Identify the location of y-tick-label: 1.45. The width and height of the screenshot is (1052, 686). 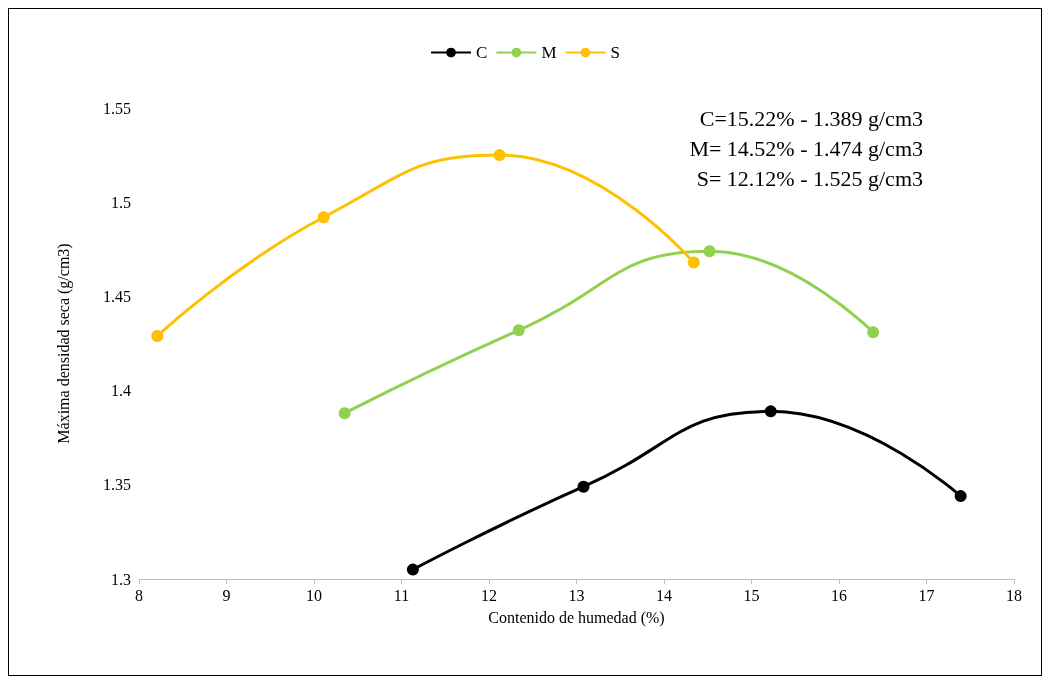
(117, 296).